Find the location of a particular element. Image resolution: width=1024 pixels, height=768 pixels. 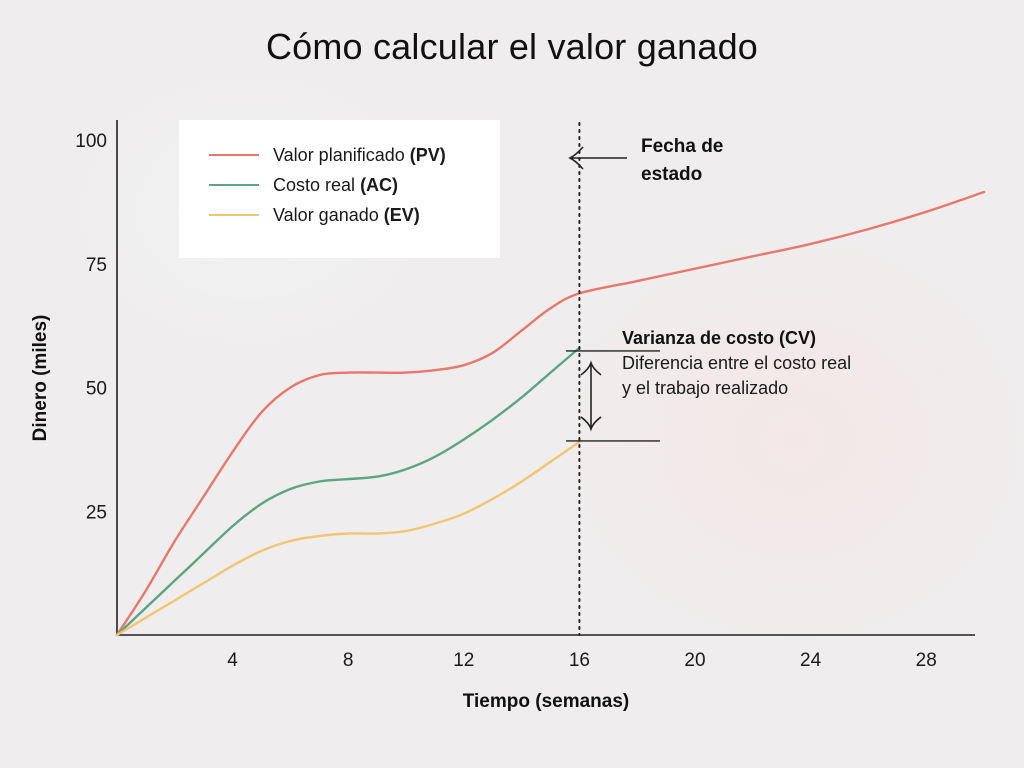

cv-desc-line2: y el trabajo realizado is located at coordinates (705, 388).